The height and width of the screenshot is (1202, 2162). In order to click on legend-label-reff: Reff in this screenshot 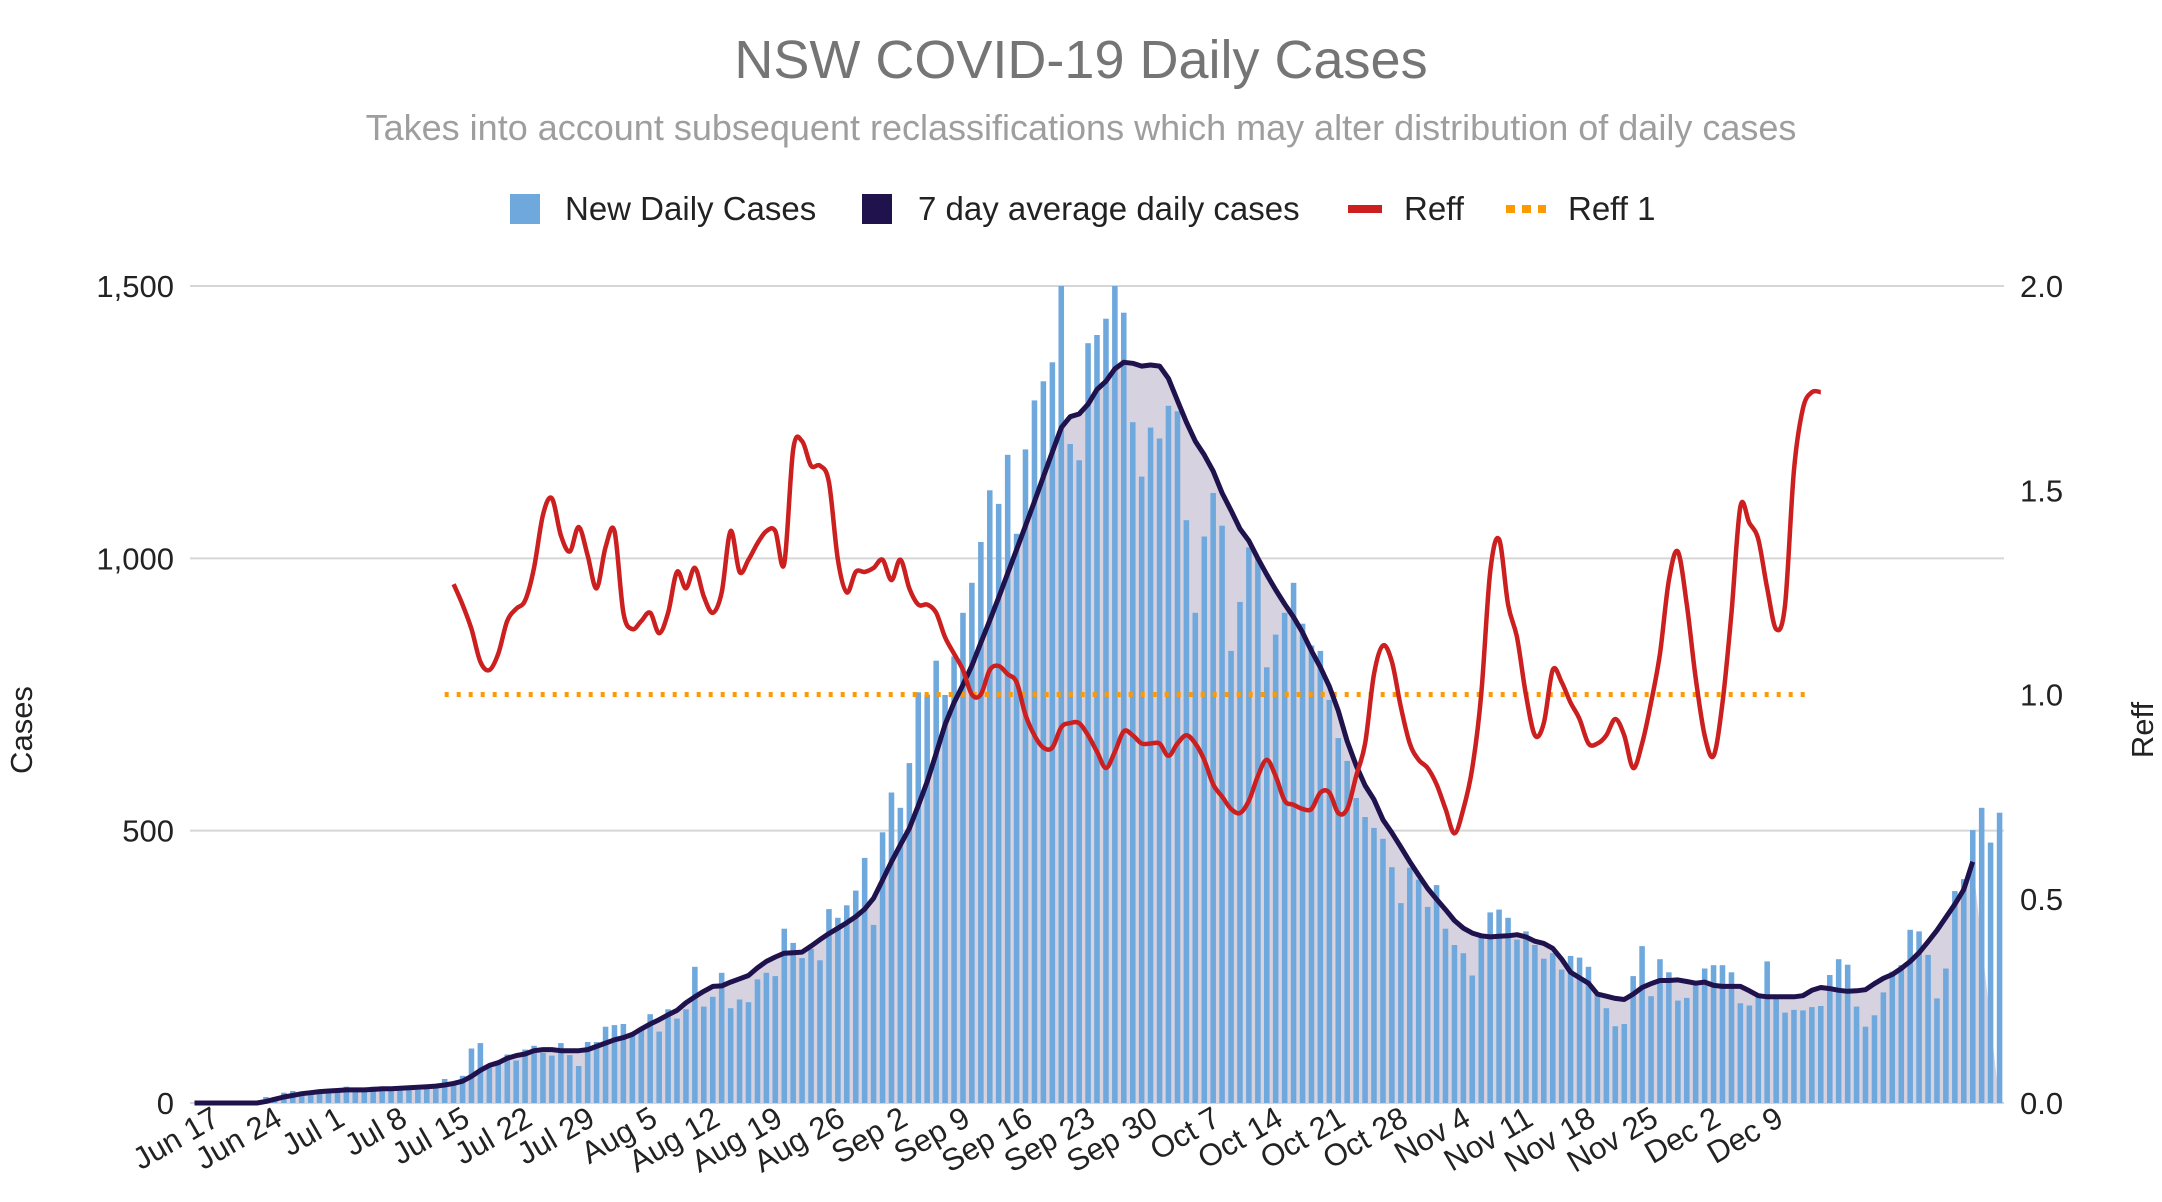, I will do `click(1434, 208)`.